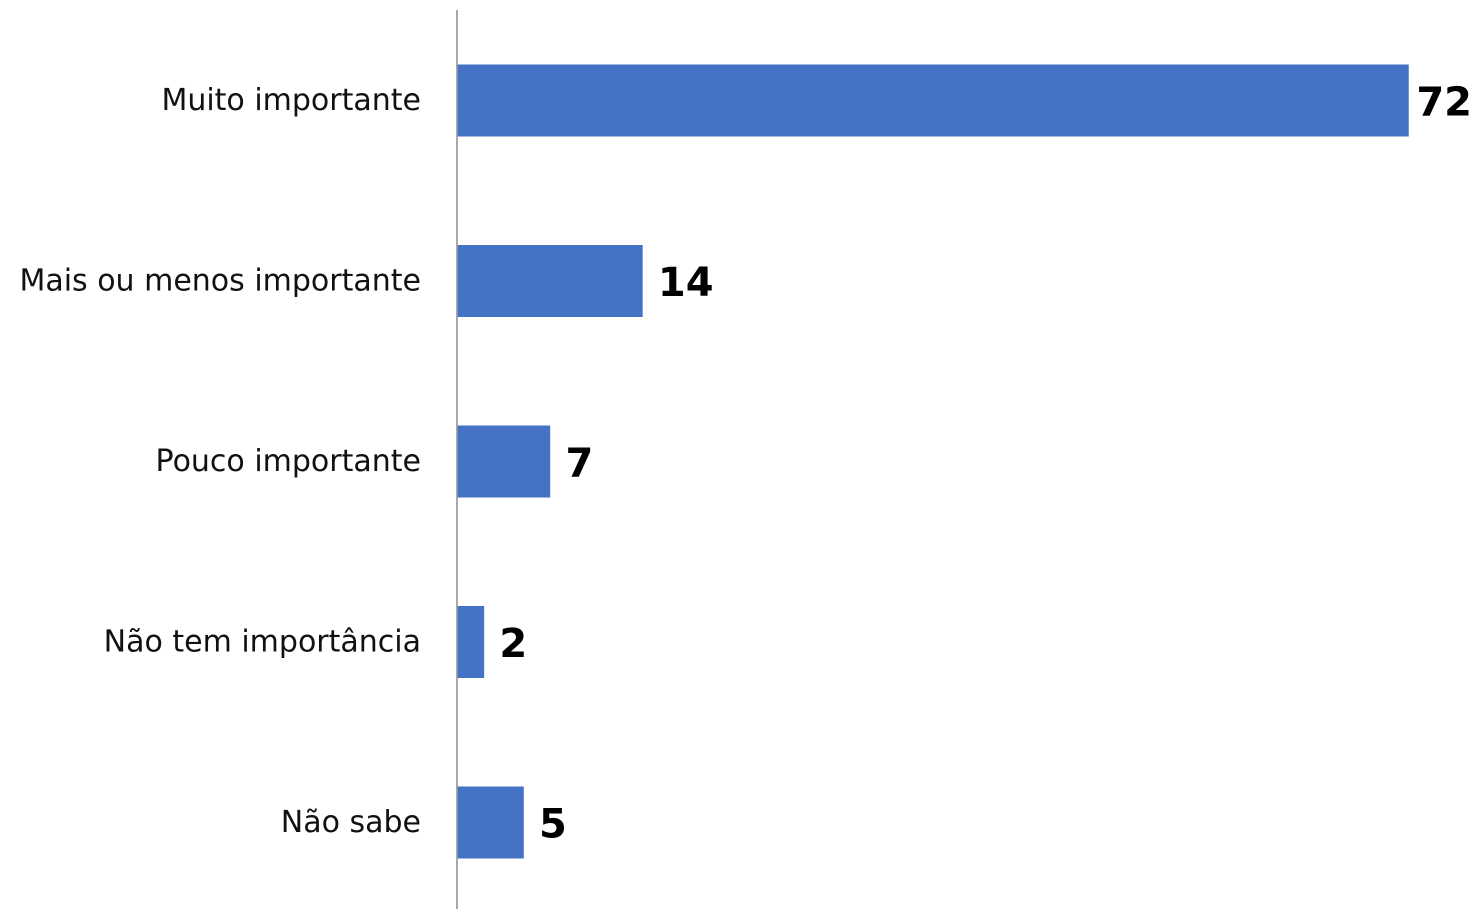  I want to click on value-label-3: 2, so click(513, 644).